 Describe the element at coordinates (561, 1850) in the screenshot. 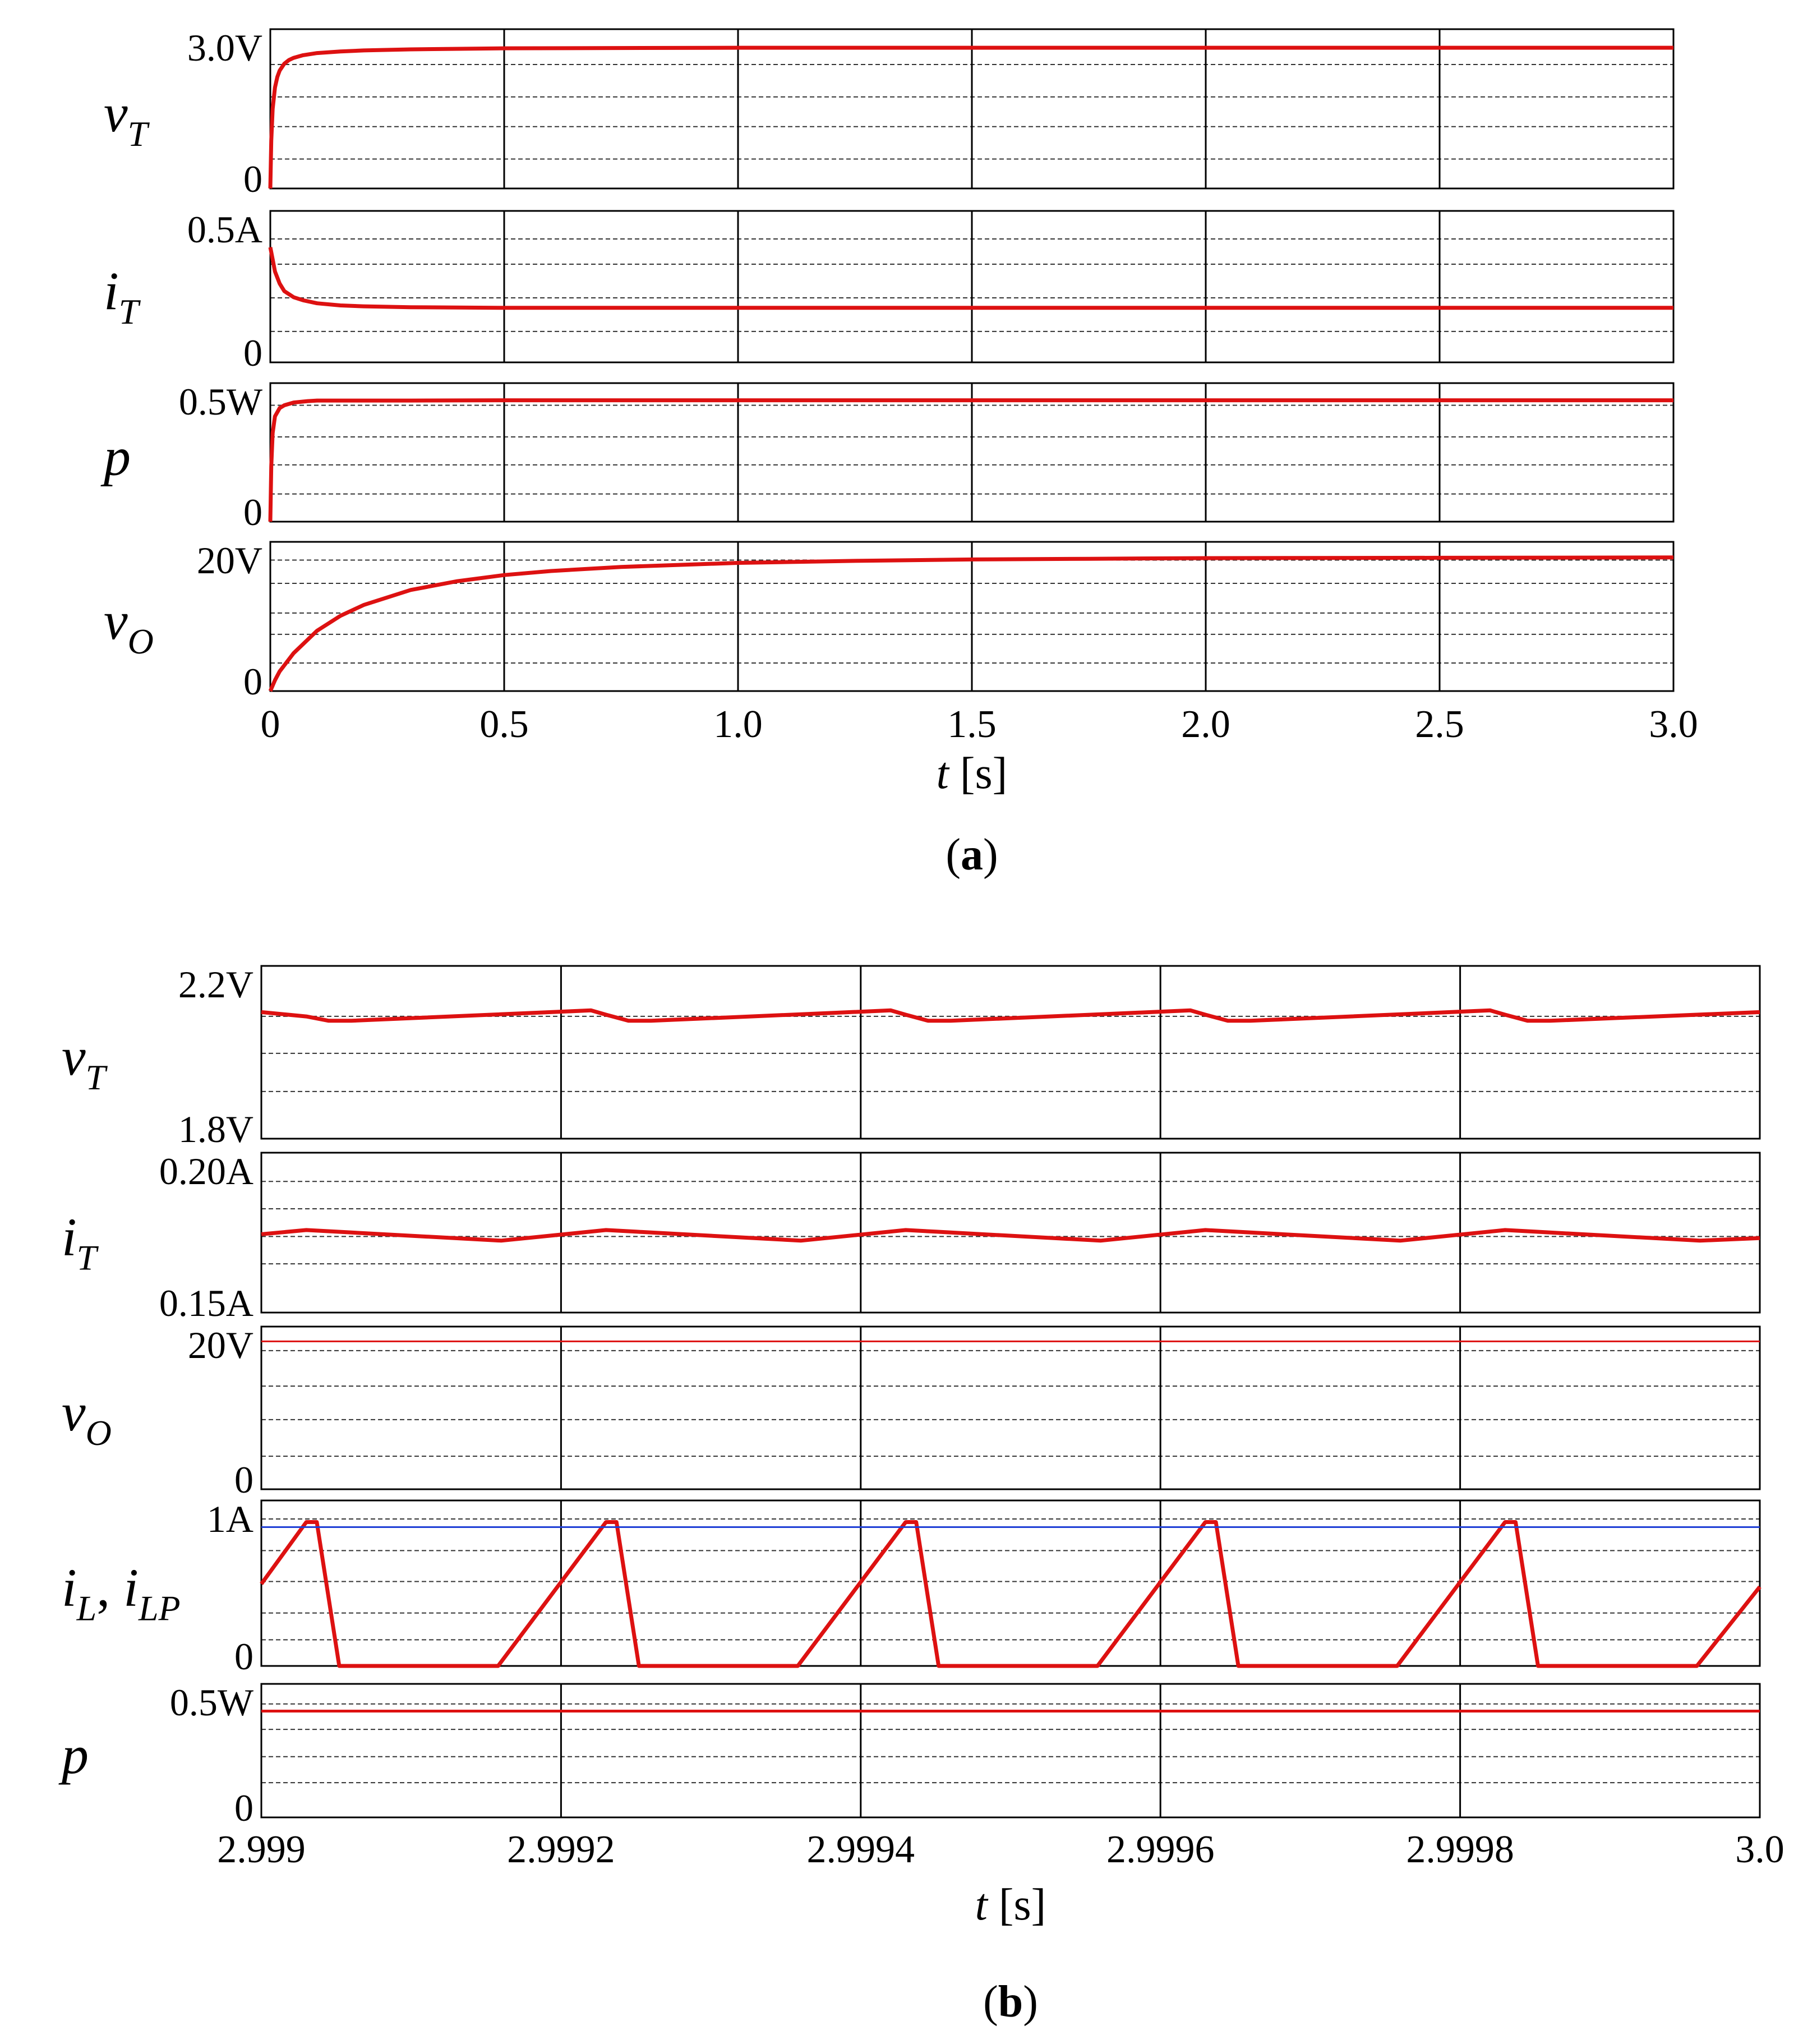

I see `x-tick-label: 2.9992` at that location.